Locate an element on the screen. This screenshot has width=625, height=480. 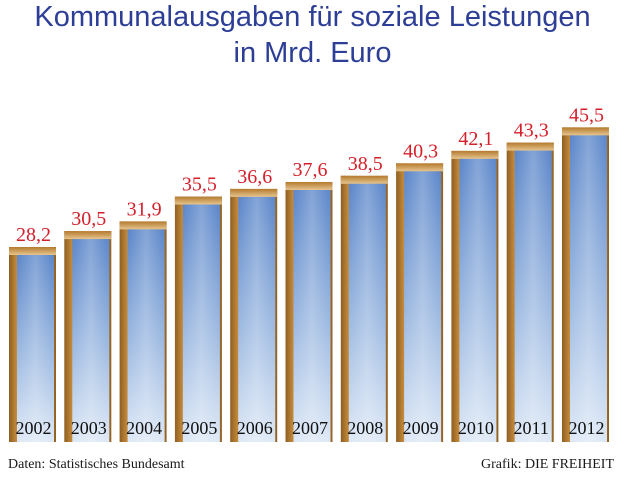
value-label: 38,5 is located at coordinates (365, 164).